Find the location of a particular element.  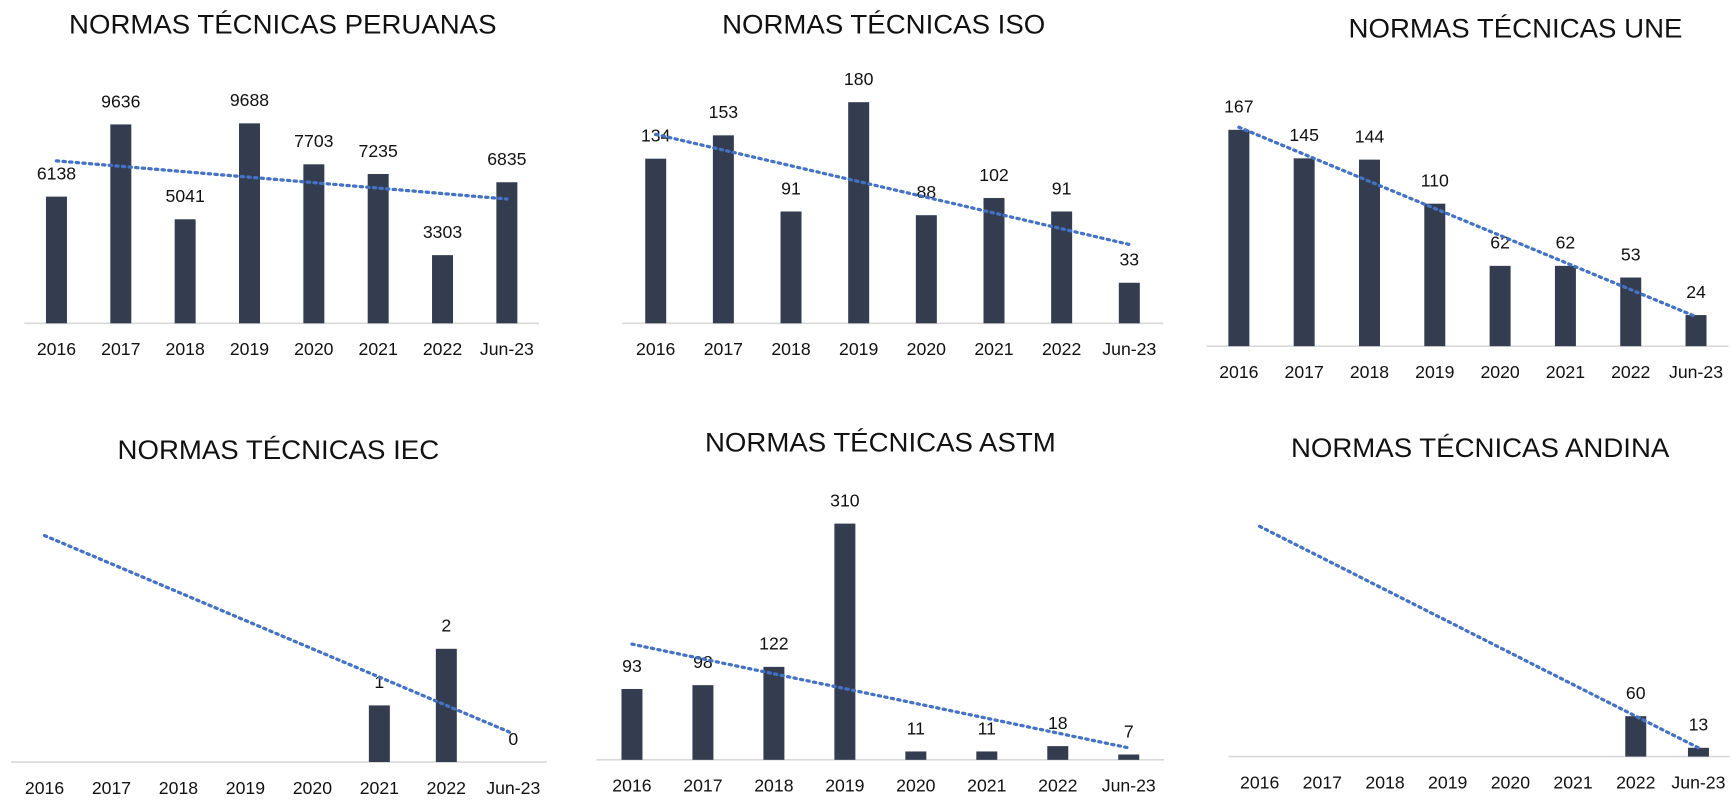

data-label: 3303 is located at coordinates (442, 232).